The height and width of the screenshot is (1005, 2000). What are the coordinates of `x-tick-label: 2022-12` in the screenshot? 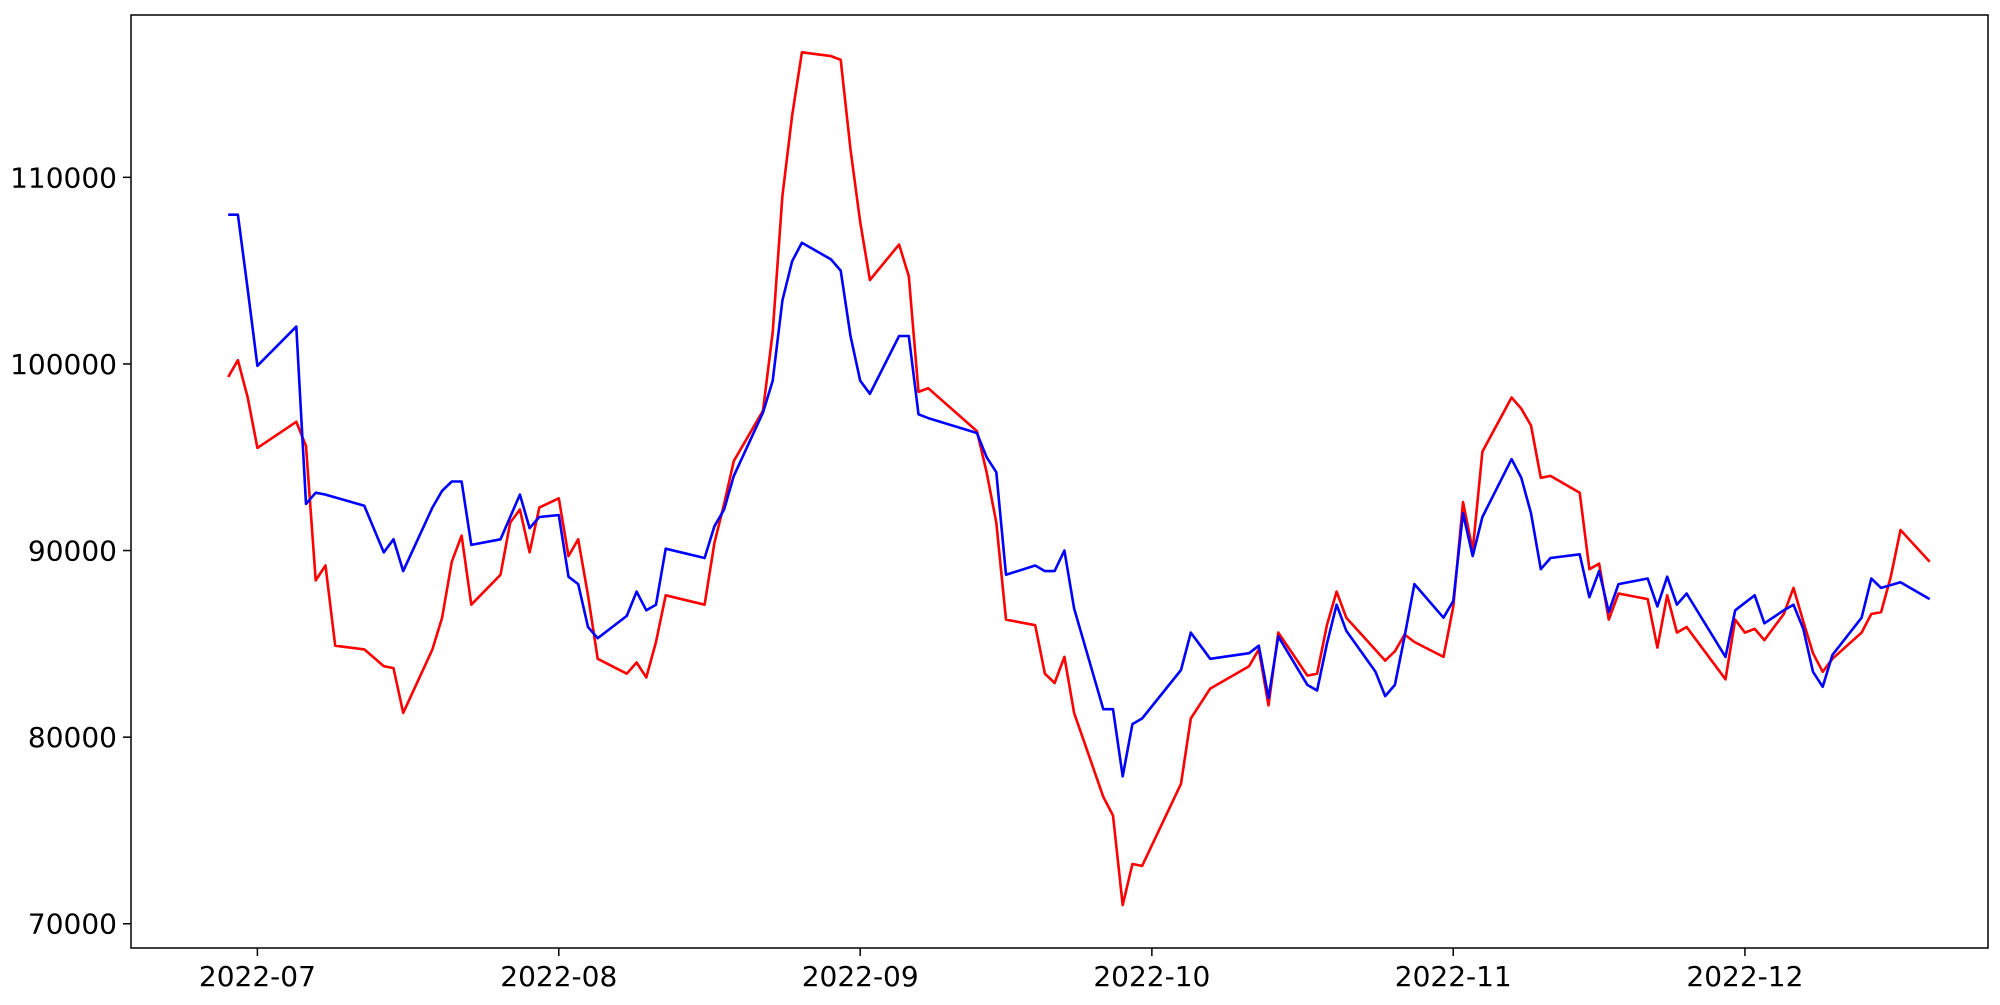 It's located at (1744, 976).